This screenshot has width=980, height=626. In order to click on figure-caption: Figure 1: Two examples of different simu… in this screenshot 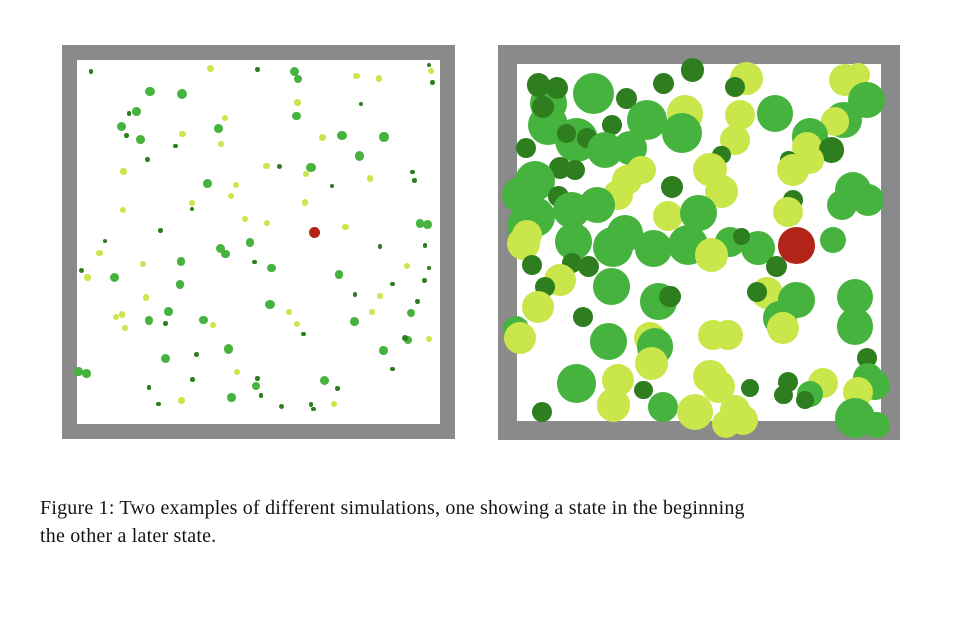, I will do `click(490, 522)`.